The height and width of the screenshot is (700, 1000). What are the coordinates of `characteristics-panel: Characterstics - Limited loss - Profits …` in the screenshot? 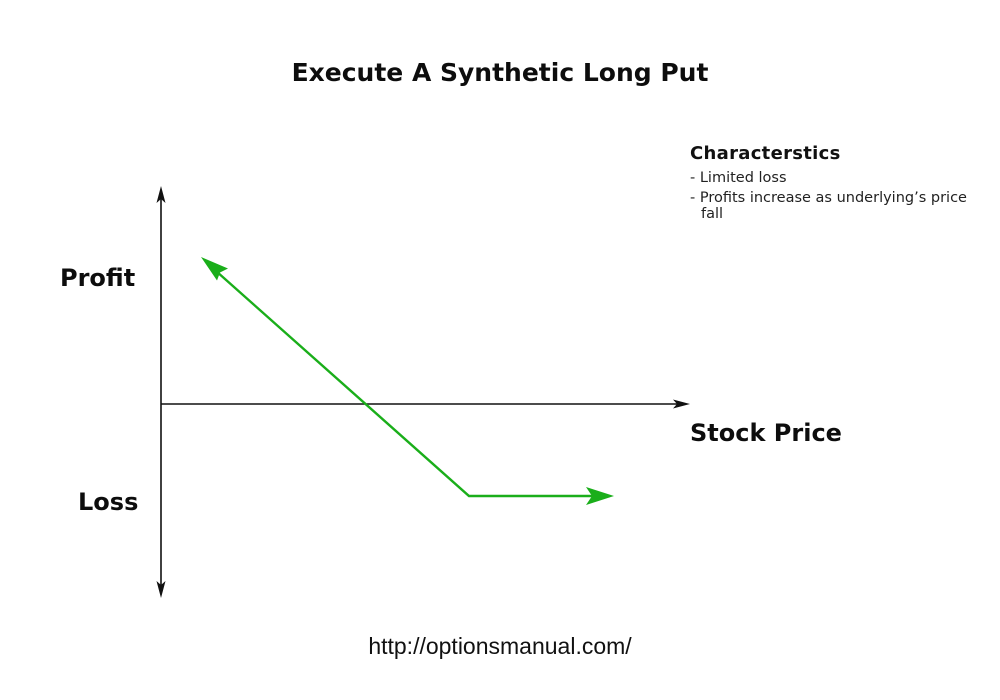 It's located at (835, 184).